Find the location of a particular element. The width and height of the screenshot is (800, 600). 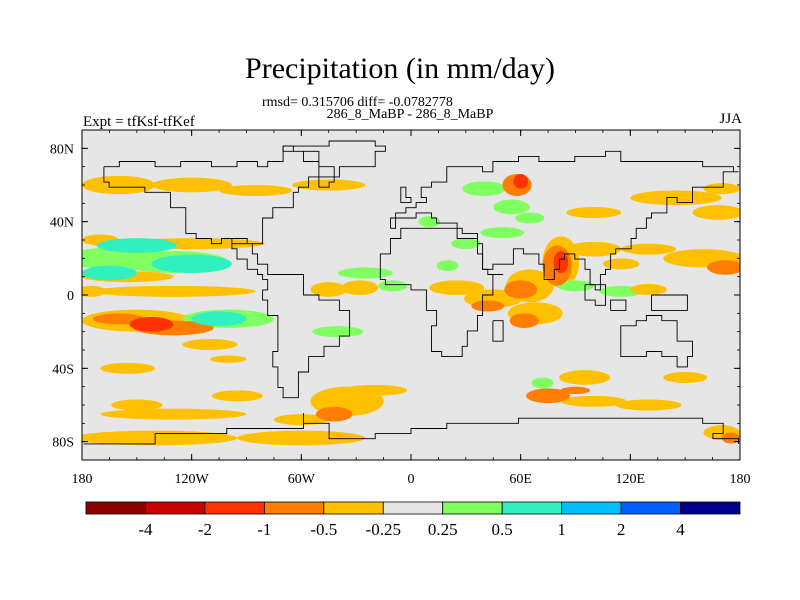

y-tick-label: 40N is located at coordinates (62, 223).